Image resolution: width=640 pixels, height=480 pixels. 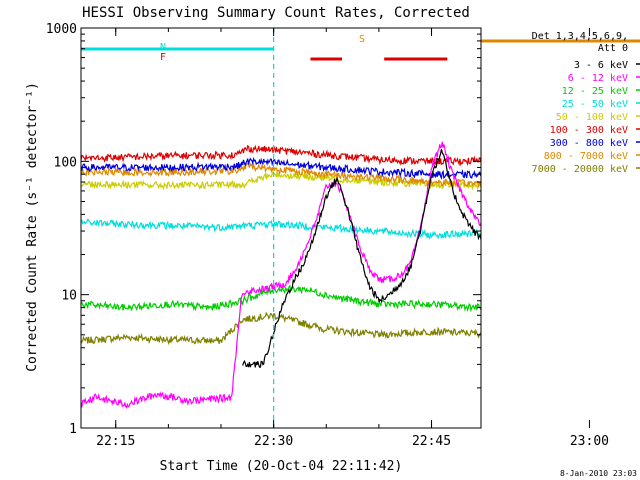 I want to click on legend-entry-0: 3 - 6 keV, so click(x=601, y=65).